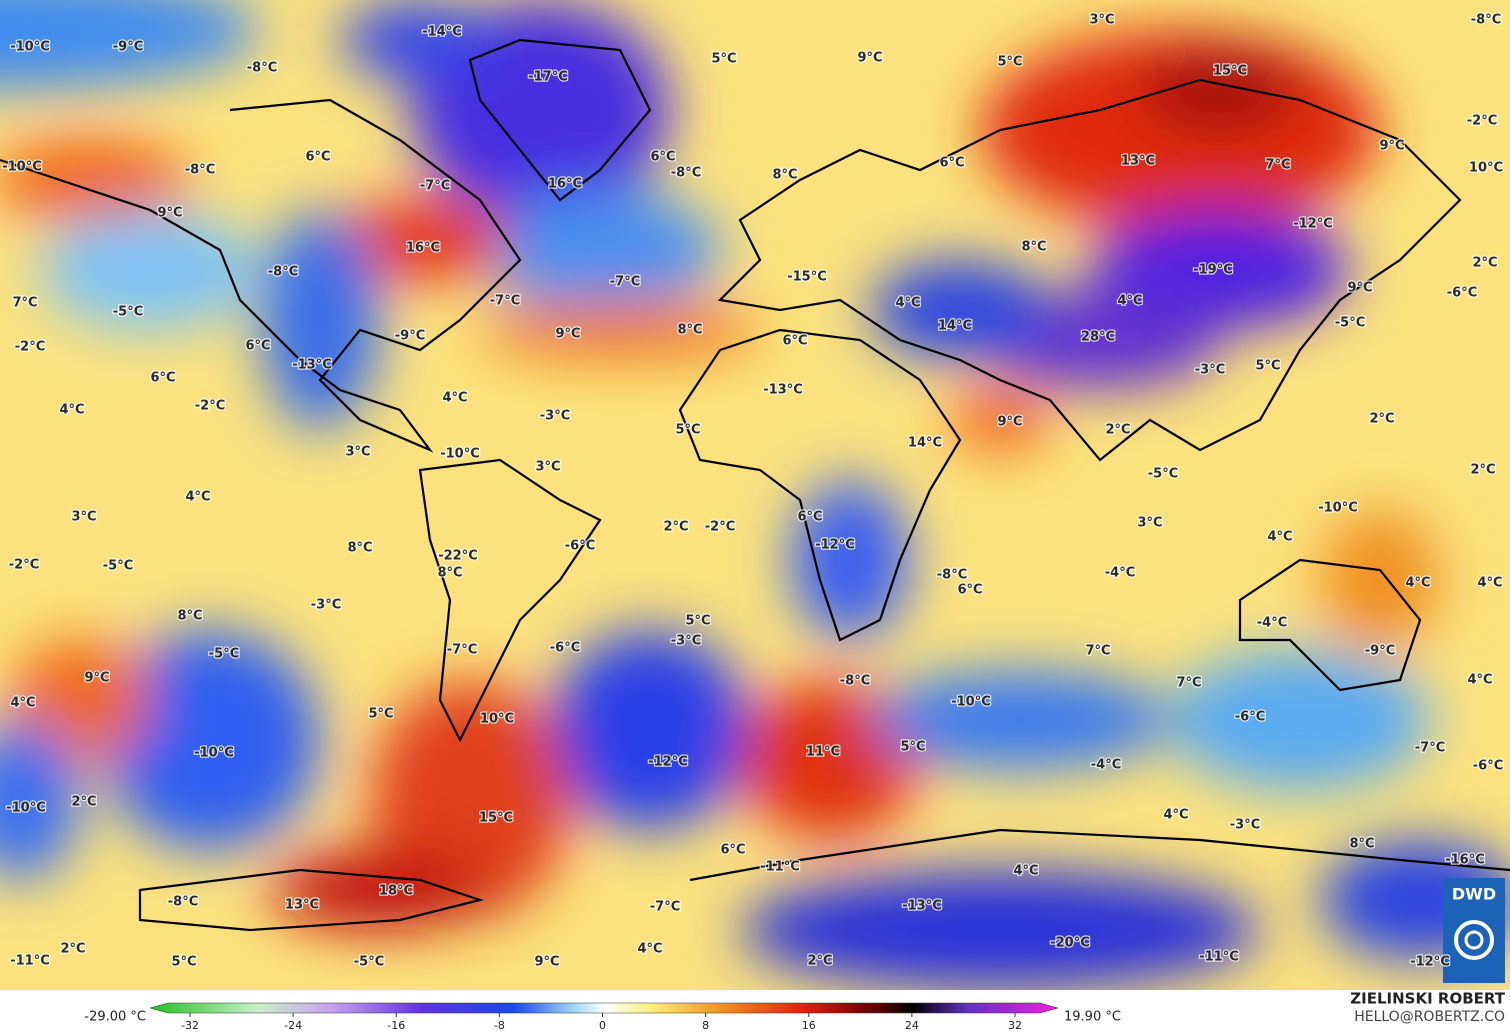  What do you see at coordinates (458, 556) in the screenshot?
I see `temperature-label: -22°C` at bounding box center [458, 556].